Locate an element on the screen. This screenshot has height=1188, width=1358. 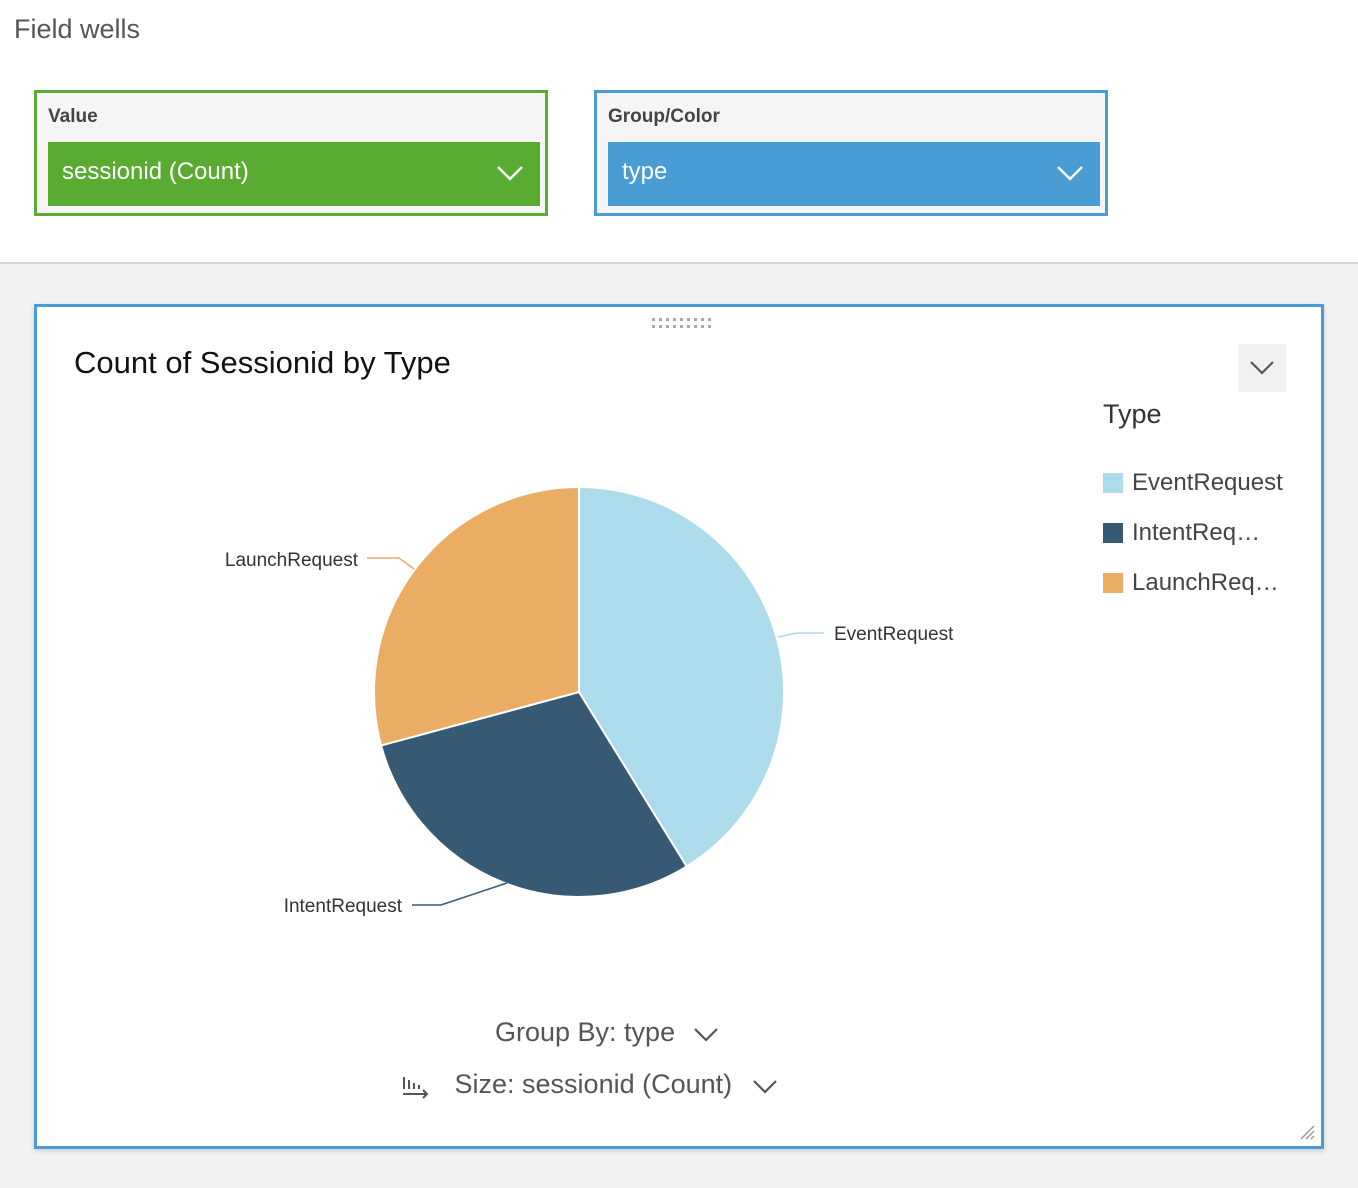
value-well-label: Value is located at coordinates (73, 116).